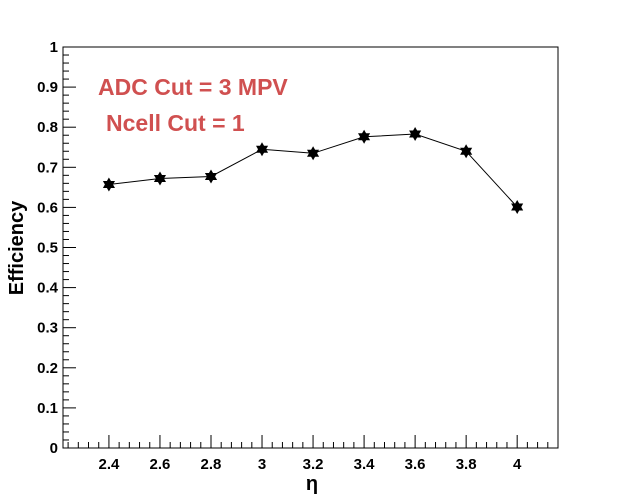 The image size is (621, 499). What do you see at coordinates (160, 464) in the screenshot?
I see `x-tick-label: 2.6` at bounding box center [160, 464].